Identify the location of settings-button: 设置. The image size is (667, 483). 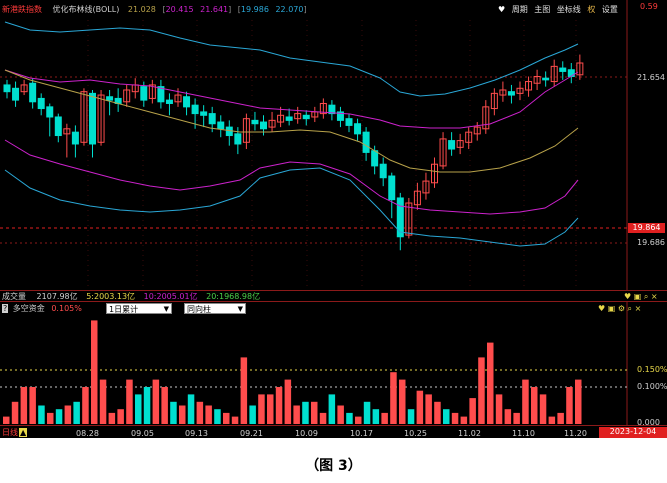
(609, 9).